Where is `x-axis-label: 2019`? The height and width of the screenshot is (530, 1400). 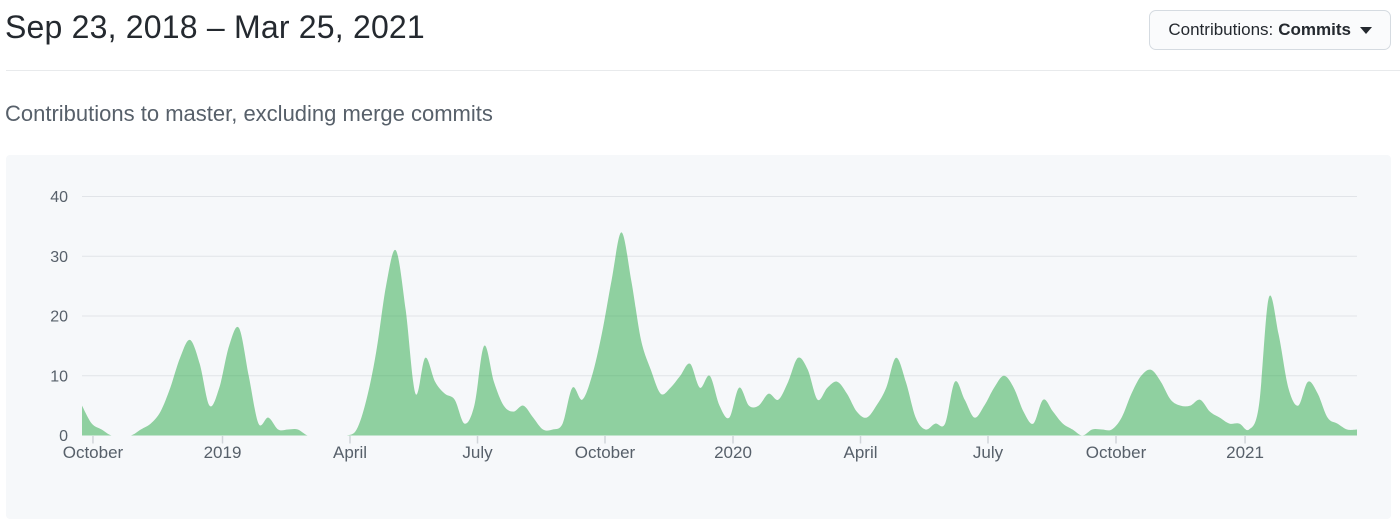
x-axis-label: 2019 is located at coordinates (223, 452).